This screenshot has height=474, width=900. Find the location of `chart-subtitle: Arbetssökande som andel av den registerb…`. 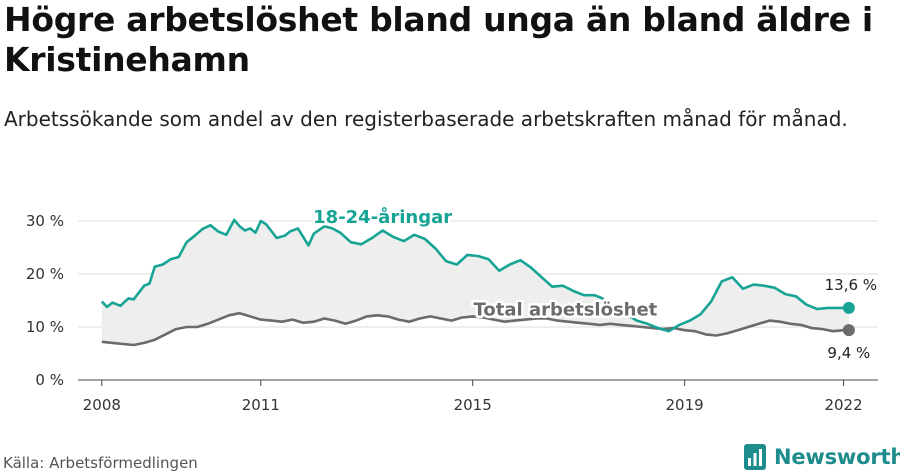

chart-subtitle: Arbetssökande som andel av den registerb… is located at coordinates (426, 119).